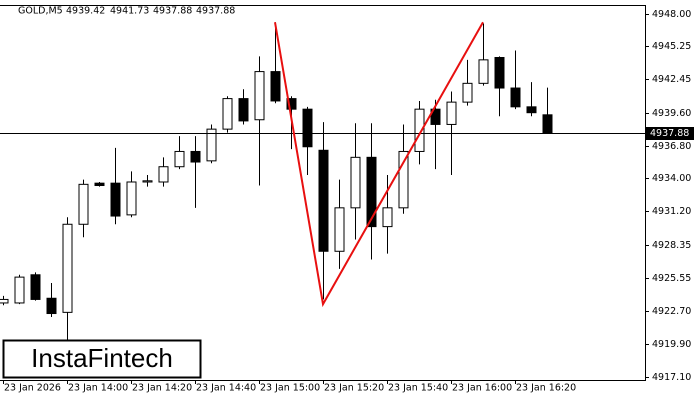 The image size is (700, 404). Describe the element at coordinates (671, 278) in the screenshot. I see `y-tick-label: 4925.55` at that location.